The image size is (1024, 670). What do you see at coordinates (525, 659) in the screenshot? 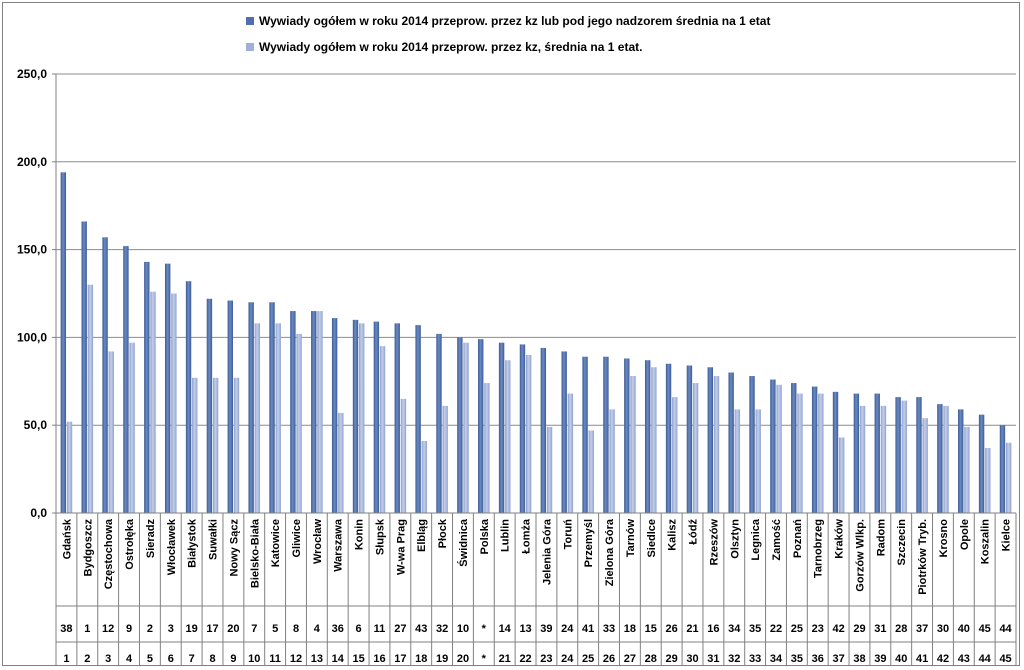
I see `rank-row-2-value: 22` at bounding box center [525, 659].